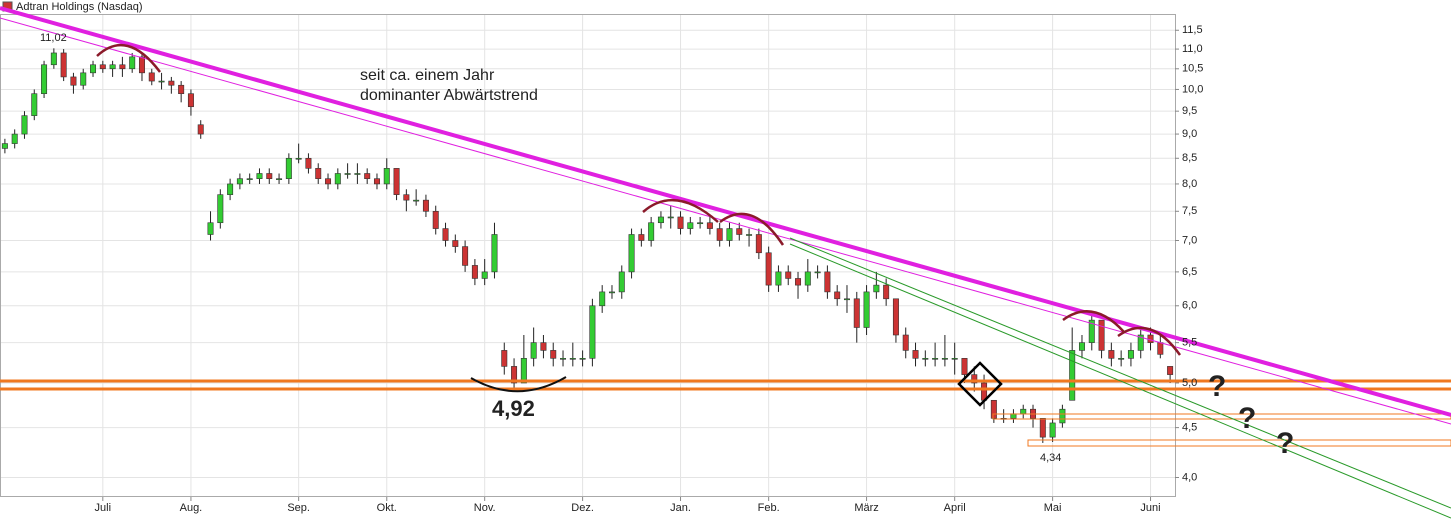  I want to click on y-tick-label: 5,0, so click(1189, 383).